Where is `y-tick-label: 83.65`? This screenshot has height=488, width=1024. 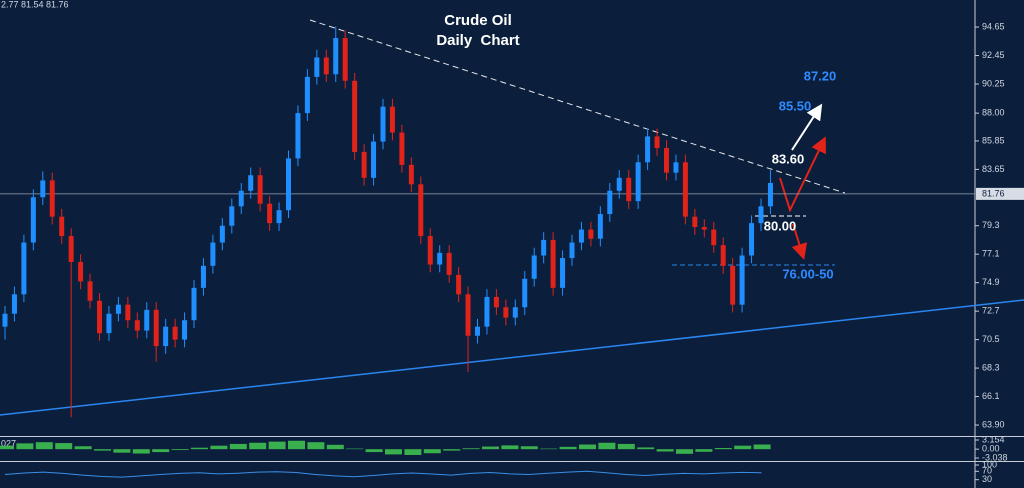 y-tick-label: 83.65 is located at coordinates (993, 169).